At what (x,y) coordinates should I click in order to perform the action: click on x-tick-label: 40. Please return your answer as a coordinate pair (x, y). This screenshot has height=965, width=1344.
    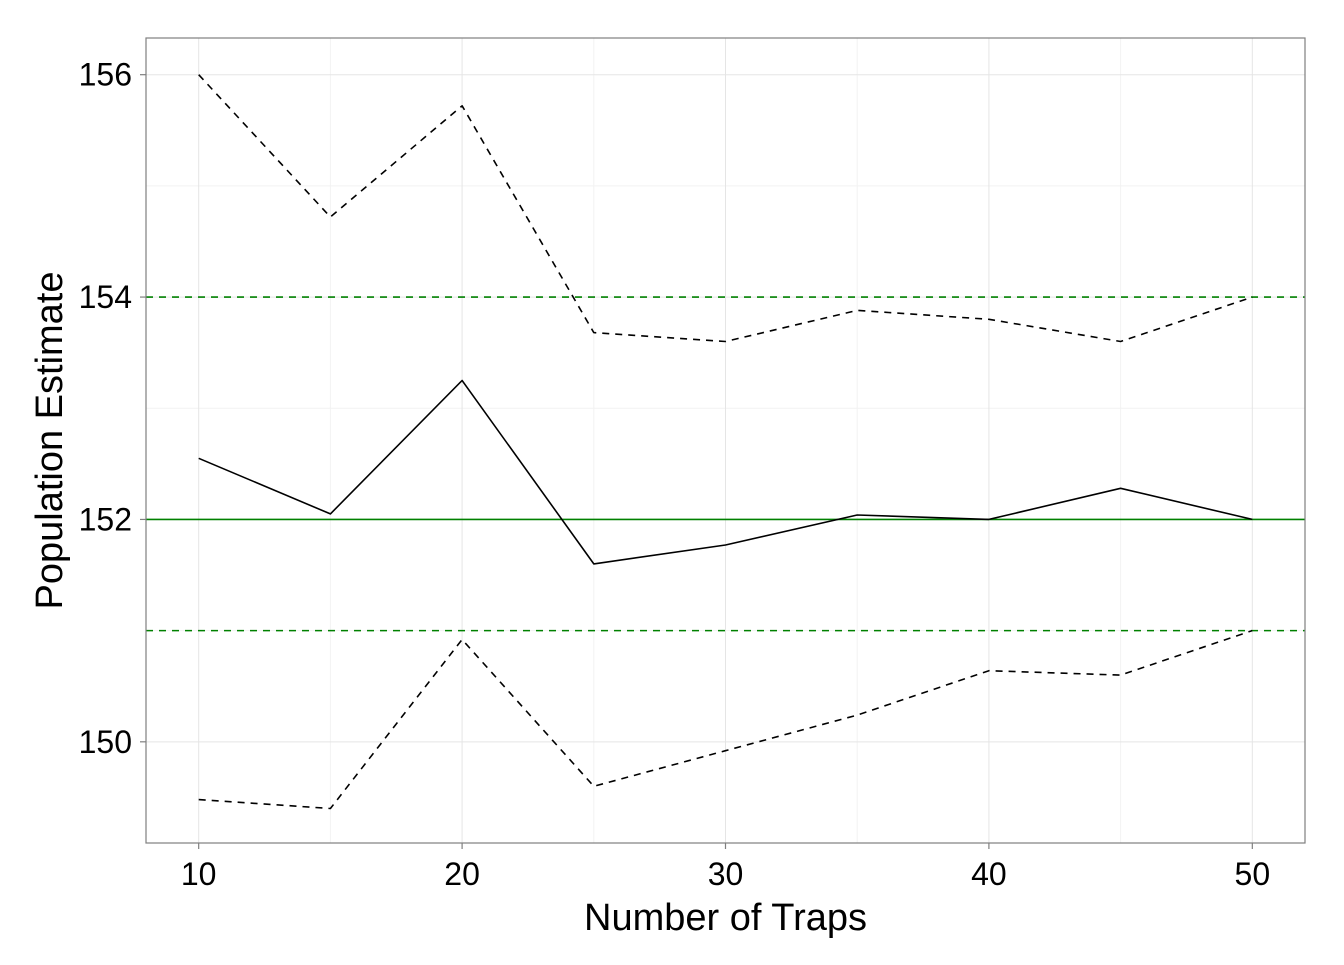
    Looking at the image, I should click on (989, 874).